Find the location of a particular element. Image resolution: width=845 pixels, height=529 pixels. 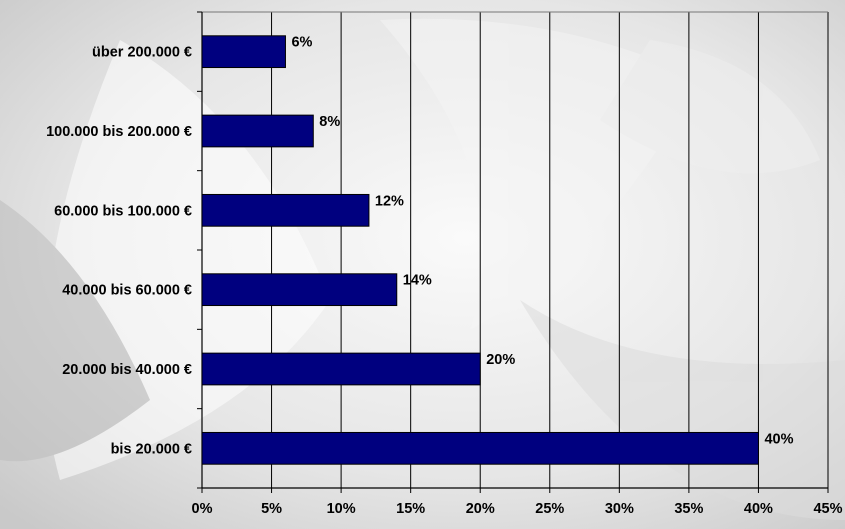

x-tick-label: 15% is located at coordinates (410, 509).